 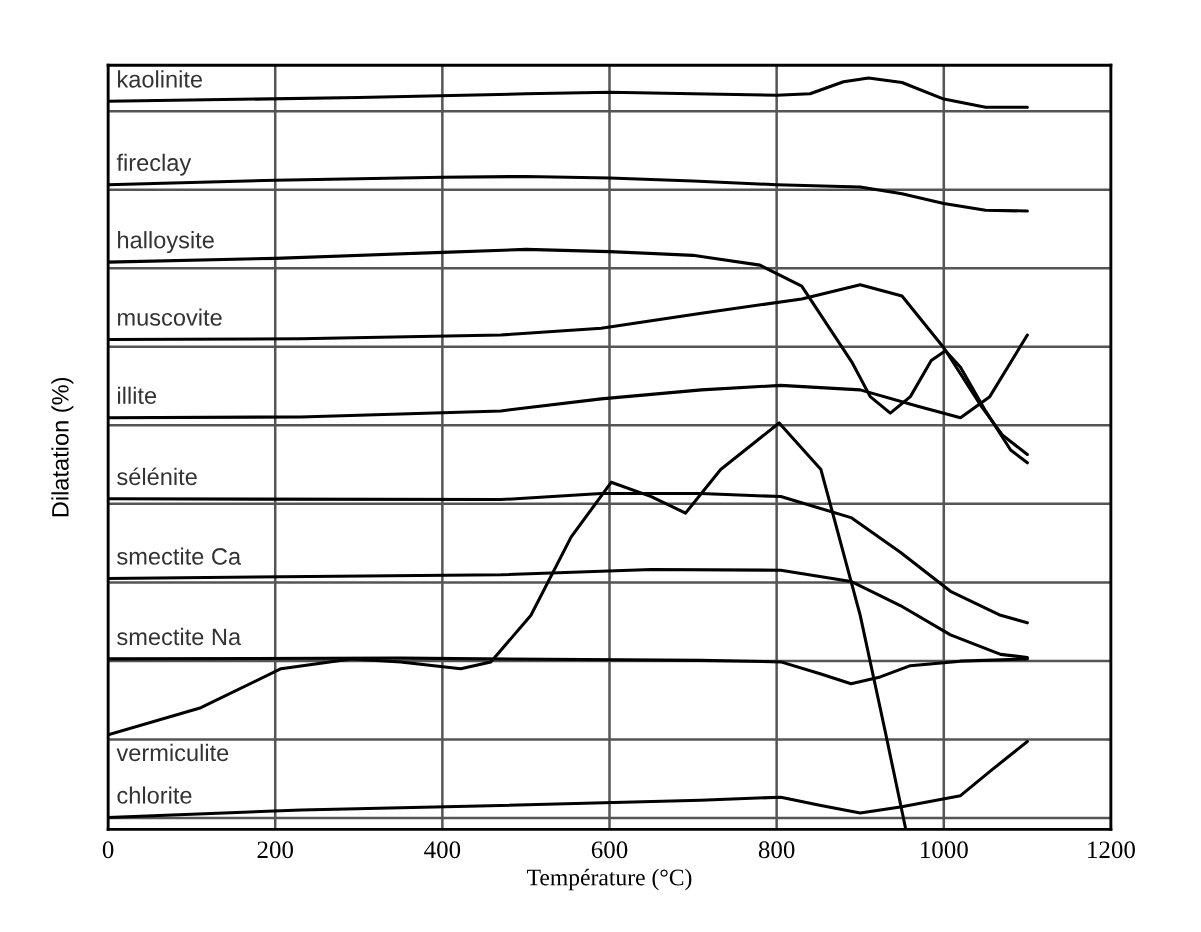 What do you see at coordinates (442, 850) in the screenshot?
I see `x-tick-label: 400` at bounding box center [442, 850].